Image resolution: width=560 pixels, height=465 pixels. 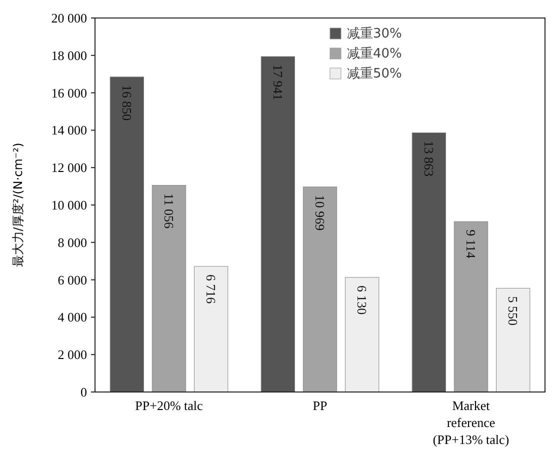 What do you see at coordinates (72, 280) in the screenshot?
I see `y-tick-label: 6 000` at bounding box center [72, 280].